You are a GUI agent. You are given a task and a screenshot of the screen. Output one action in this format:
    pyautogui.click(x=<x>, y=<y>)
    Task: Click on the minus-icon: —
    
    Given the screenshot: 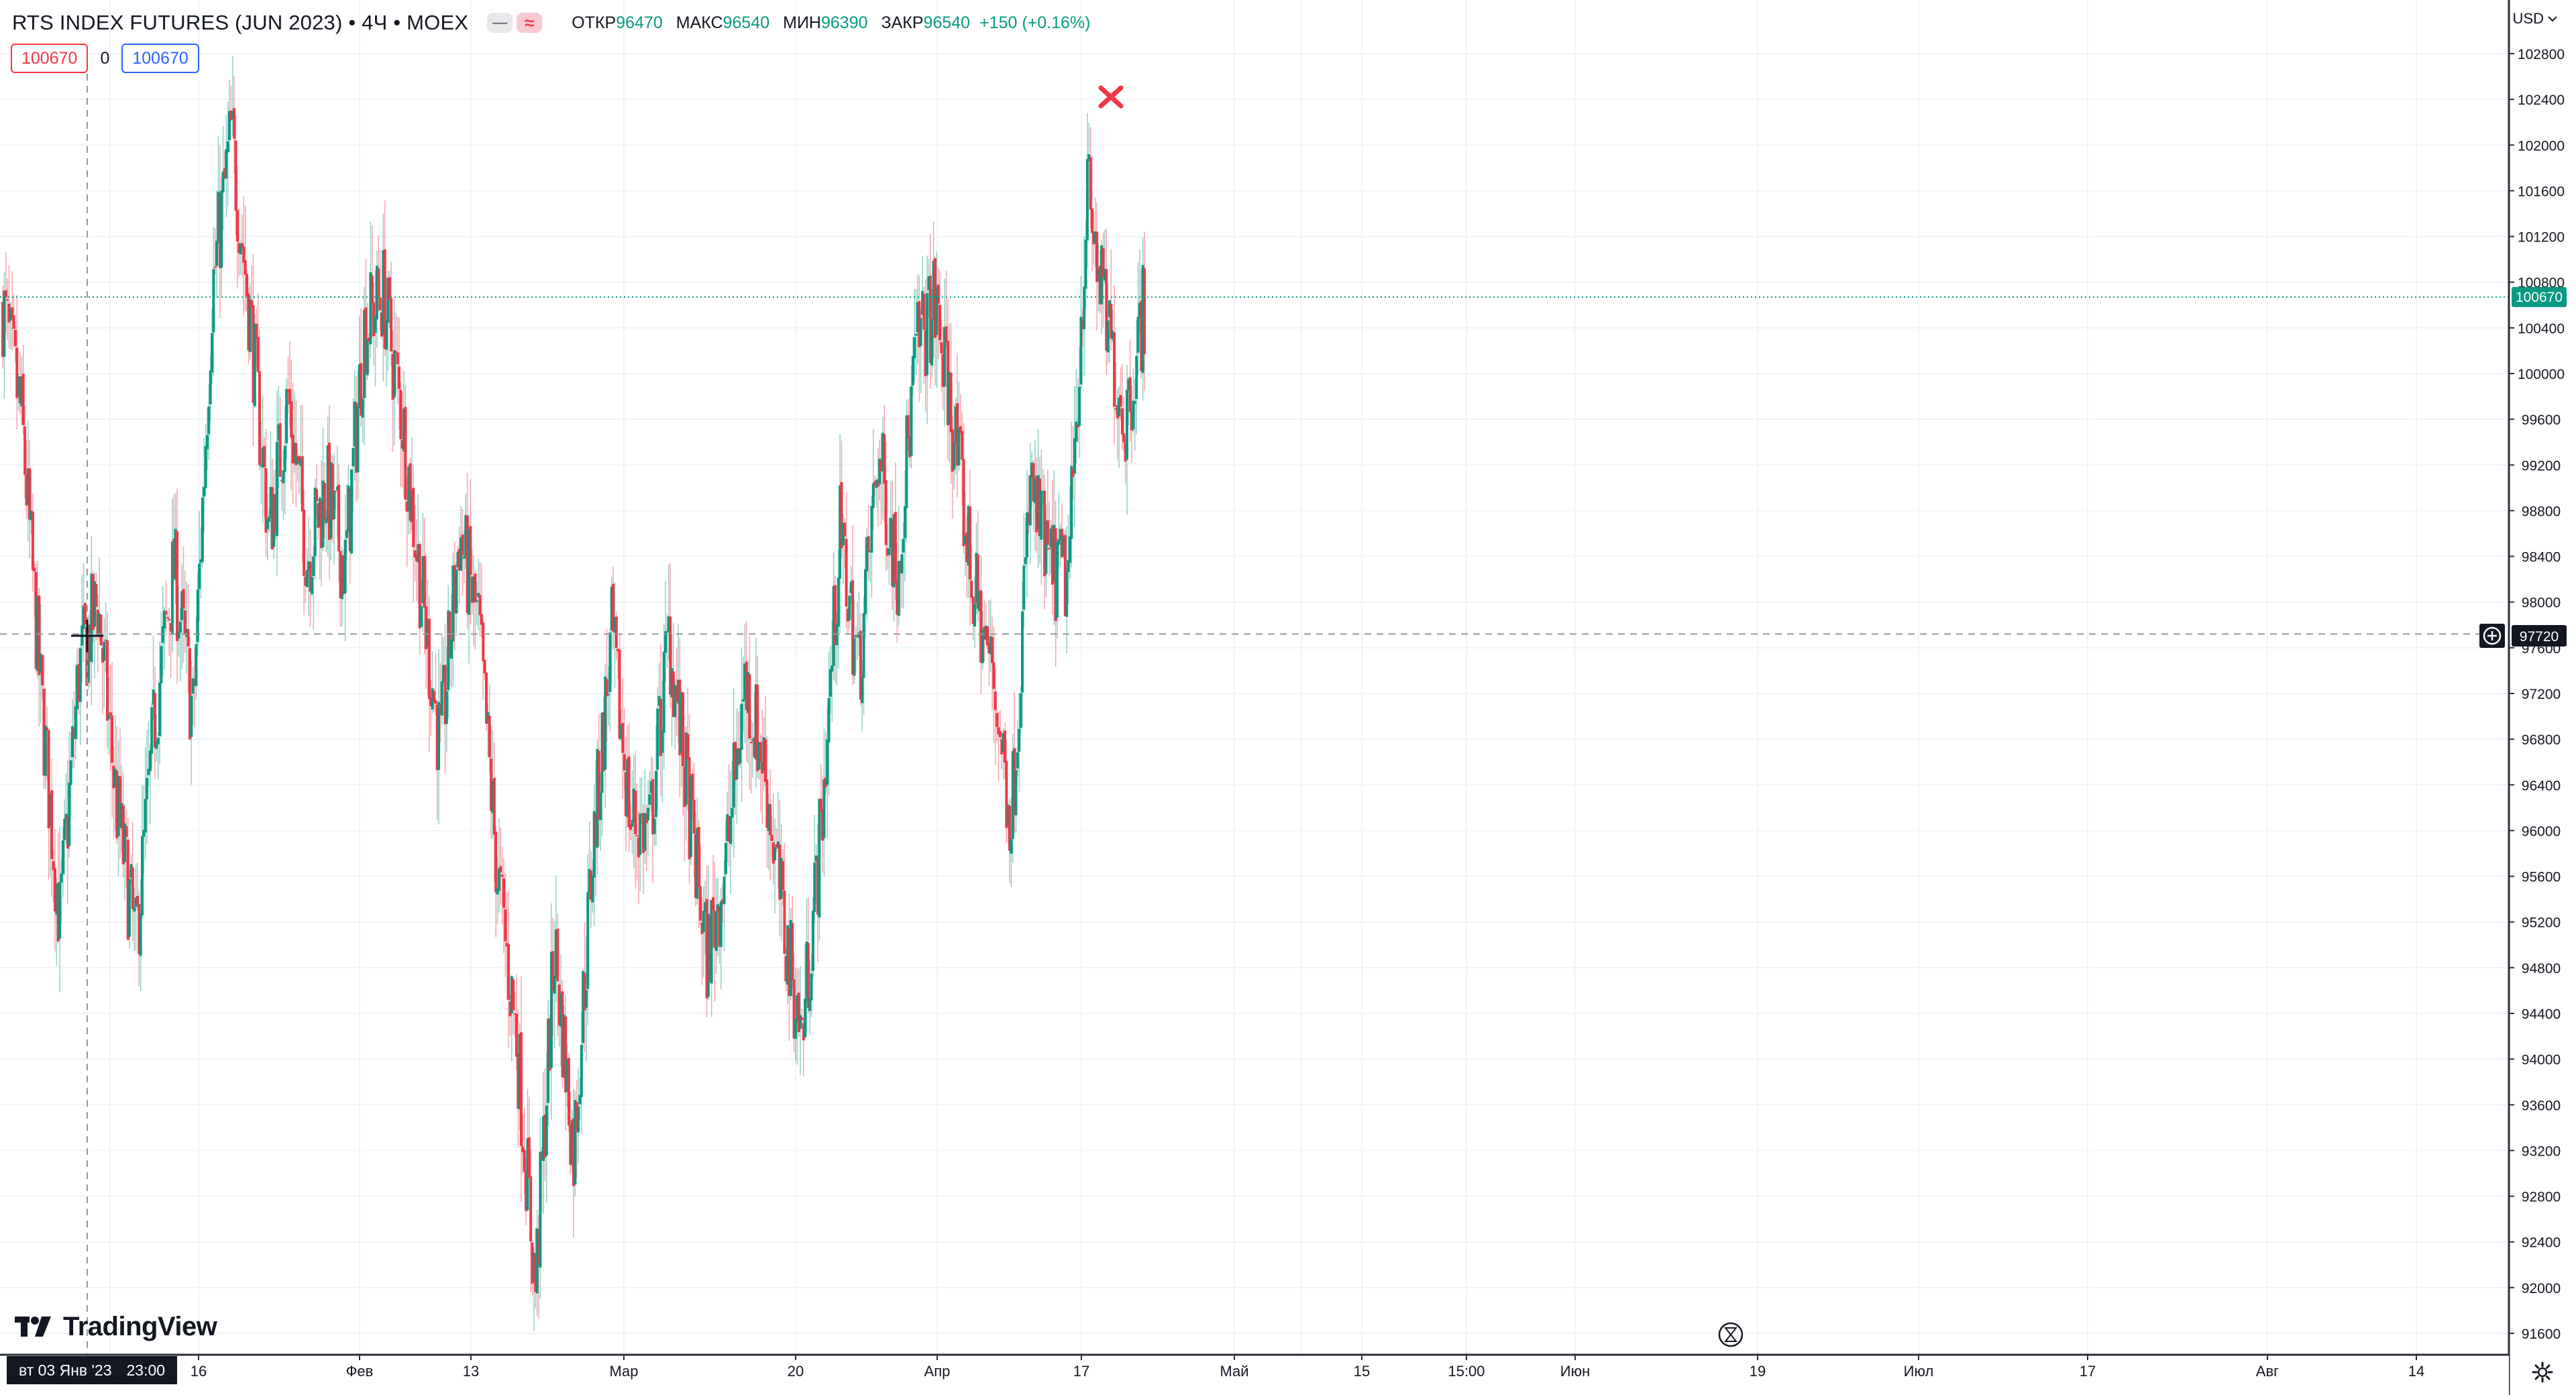 What is the action you would take?
    pyautogui.click(x=500, y=23)
    